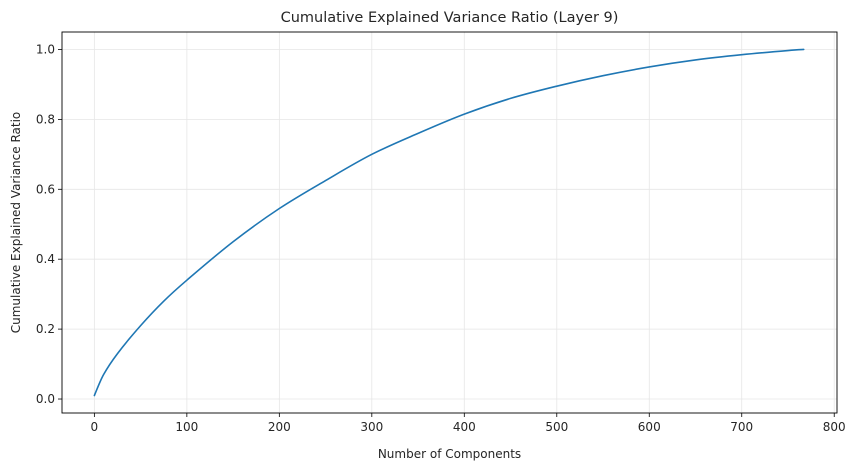 This screenshot has height=470, width=854. Describe the element at coordinates (649, 427) in the screenshot. I see `x-tick-label: 600` at that location.